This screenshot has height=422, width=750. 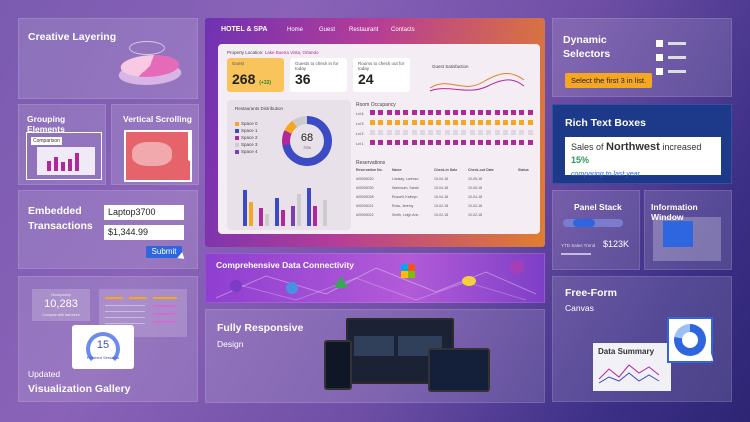 I want to click on nav-restaurant: Restaurant, so click(x=364, y=30).